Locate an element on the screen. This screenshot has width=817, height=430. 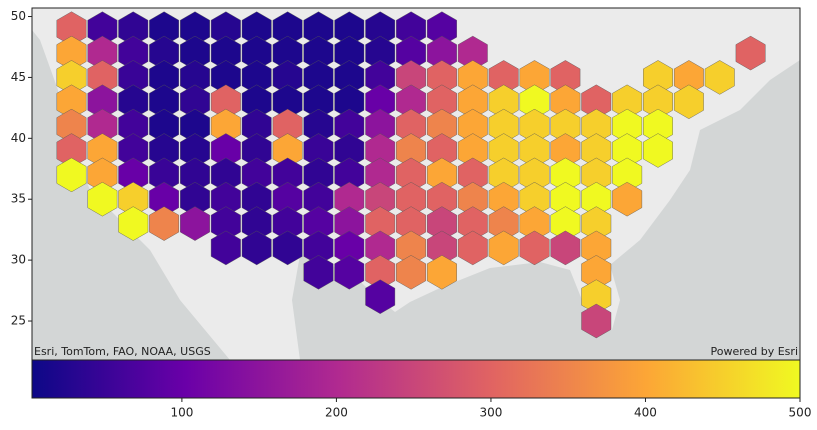
attribution: Esri, TomTom, FAO, NOAA, USGS is located at coordinates (122, 351).